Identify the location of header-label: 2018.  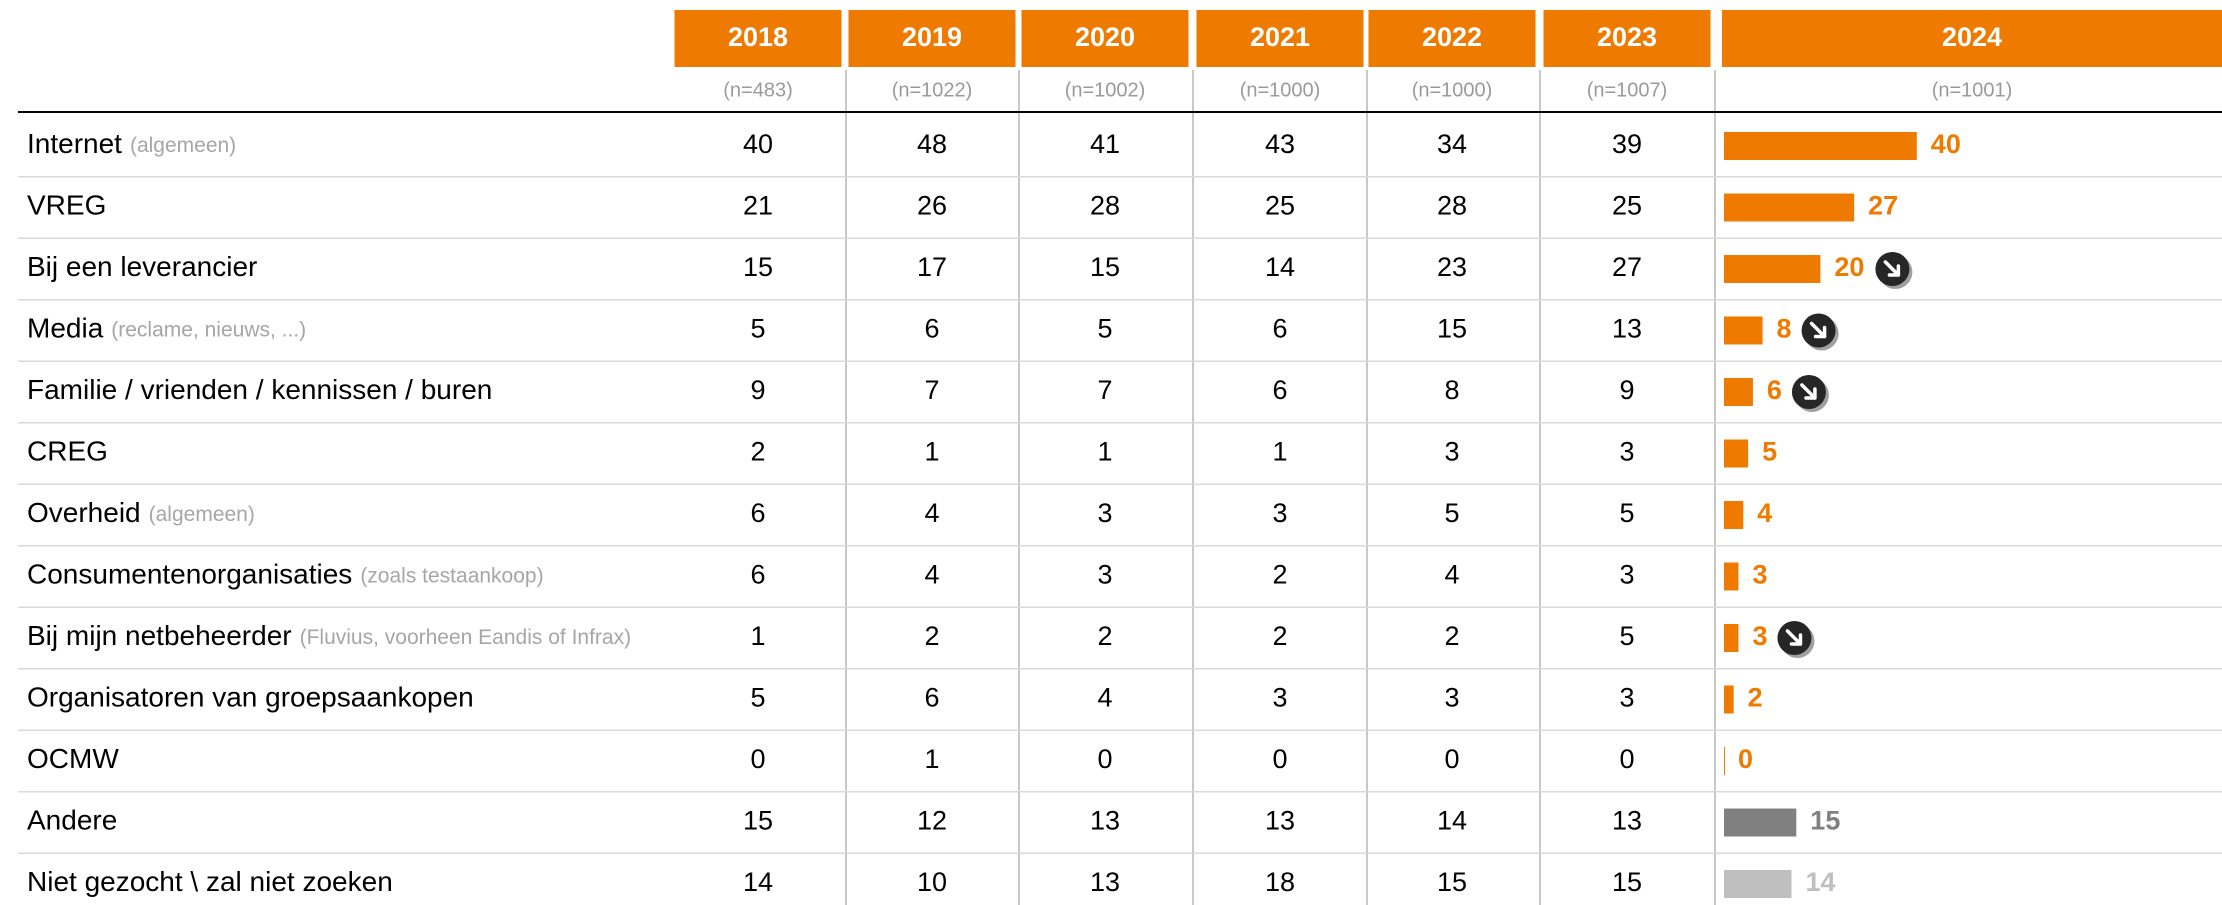
(758, 37).